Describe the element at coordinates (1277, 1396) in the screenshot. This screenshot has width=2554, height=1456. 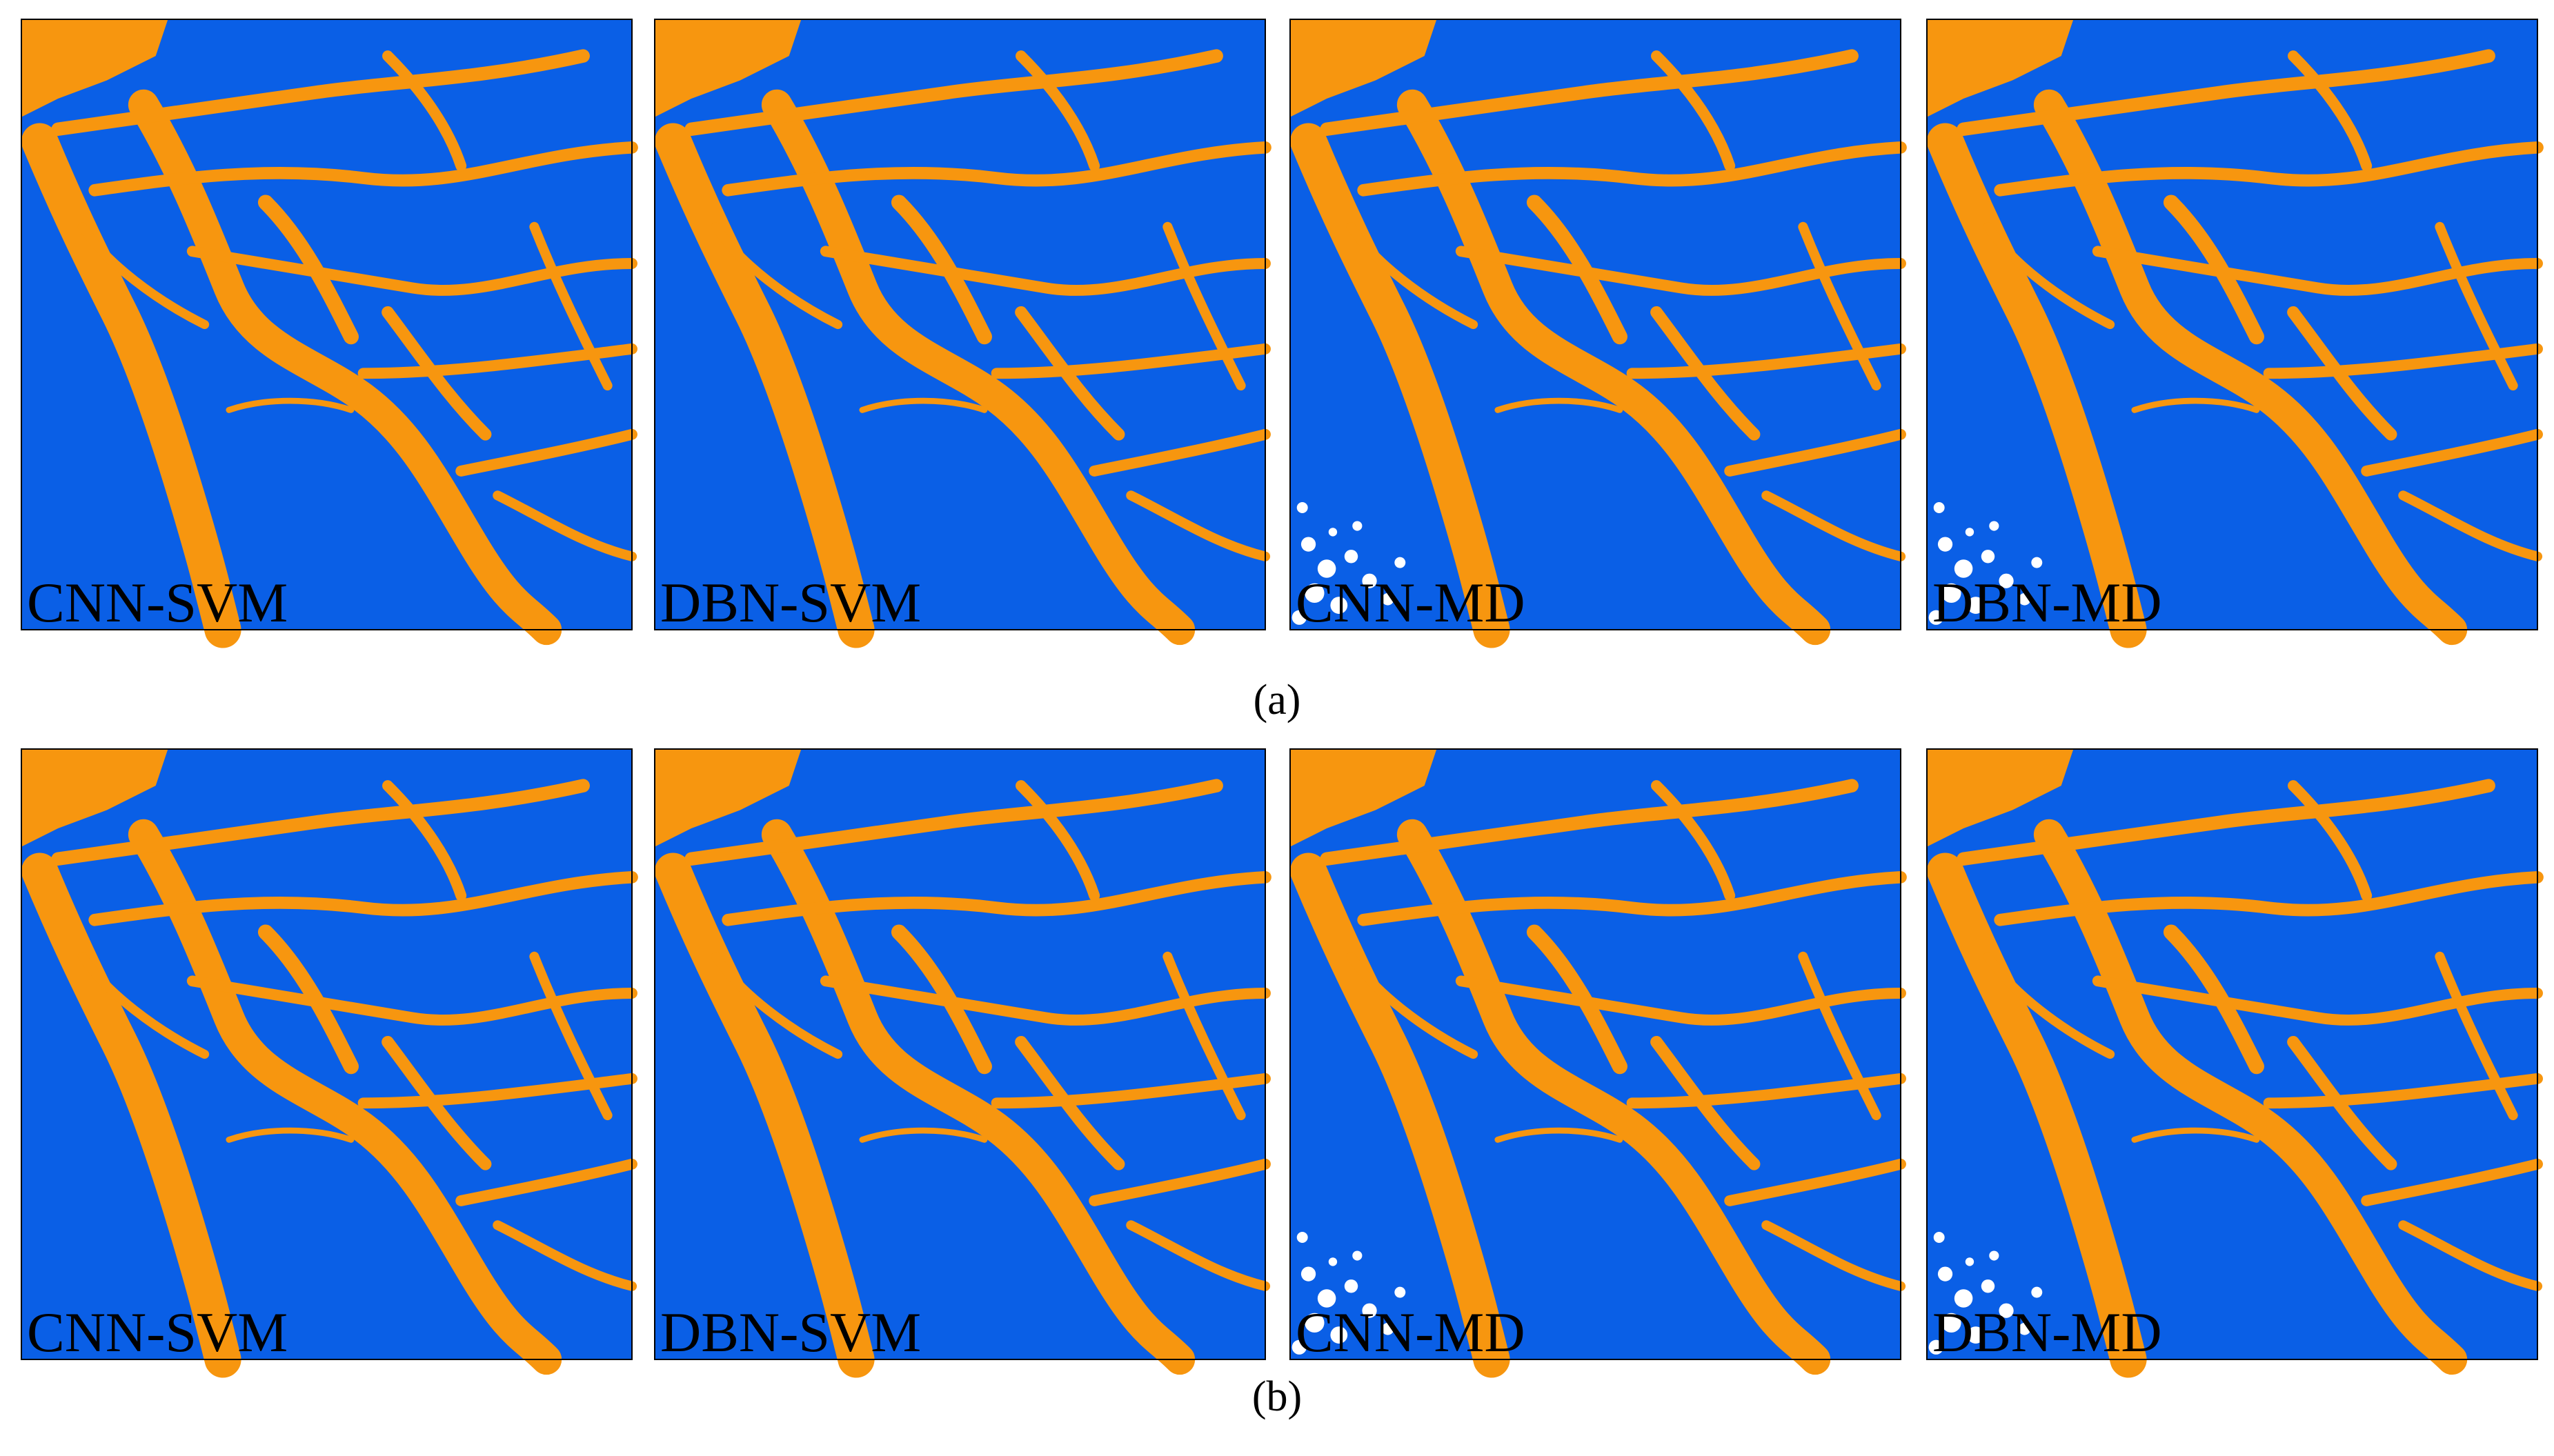
I see `row-caption: (b)` at that location.